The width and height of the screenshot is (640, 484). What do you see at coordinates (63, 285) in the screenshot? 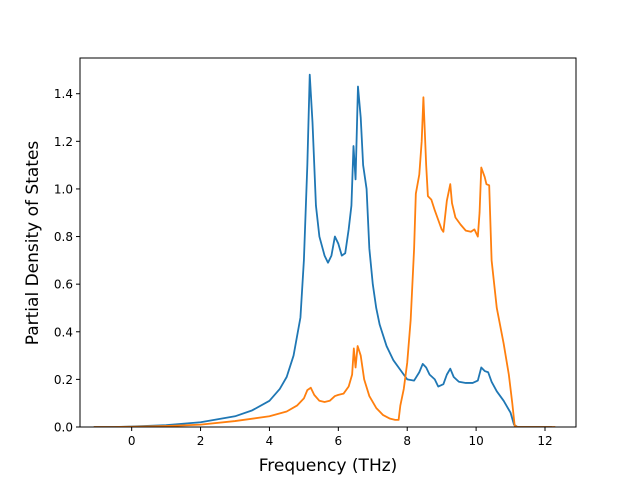
I see `y-tick-label: 0.6` at bounding box center [63, 285].